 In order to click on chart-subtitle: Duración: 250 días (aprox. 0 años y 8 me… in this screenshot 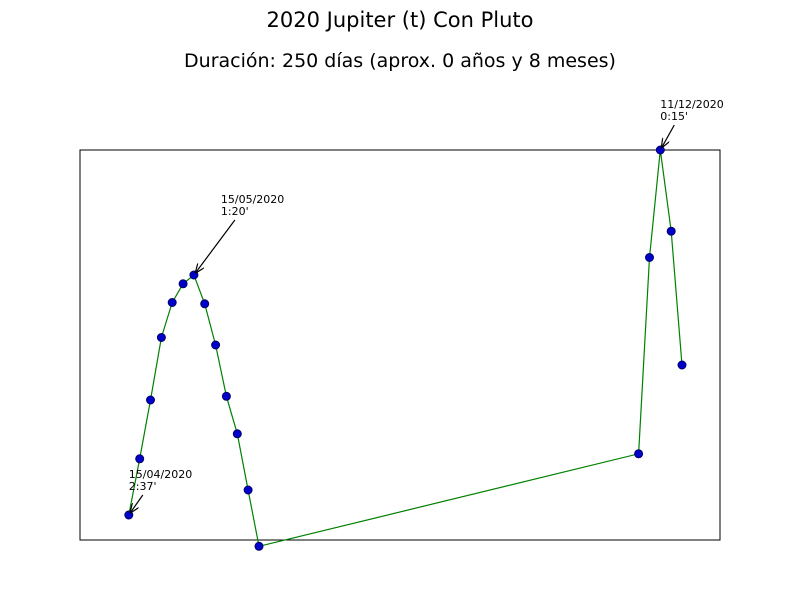, I will do `click(400, 61)`.